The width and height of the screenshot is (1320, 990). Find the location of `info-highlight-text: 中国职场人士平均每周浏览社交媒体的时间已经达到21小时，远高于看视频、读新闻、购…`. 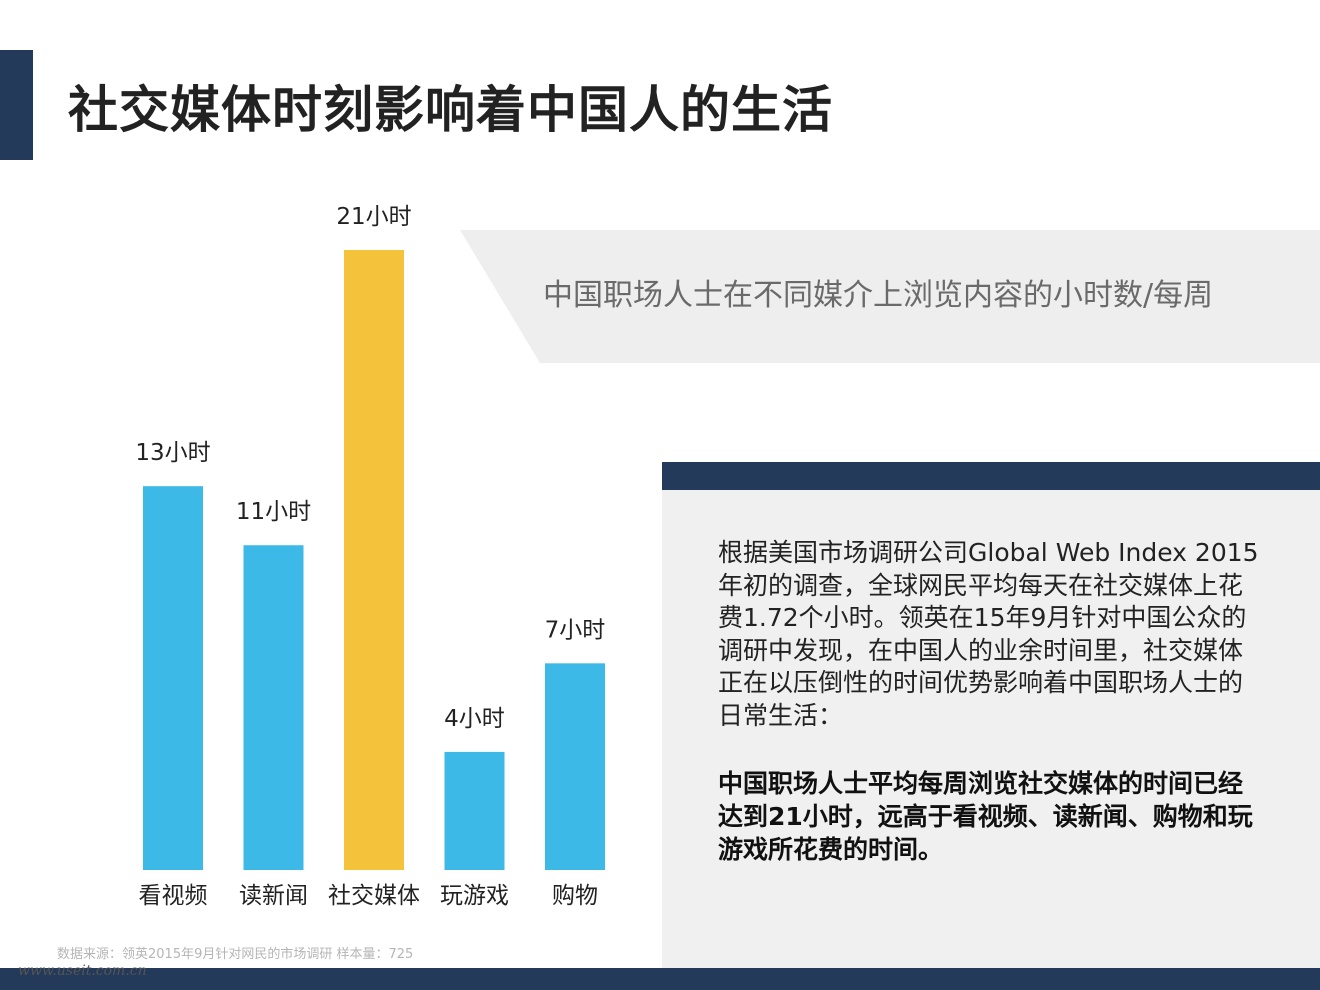

info-highlight-text: 中国职场人士平均每周浏览社交媒体的时间已经达到21小时，远高于看视频、读新闻、购… is located at coordinates (985, 816).